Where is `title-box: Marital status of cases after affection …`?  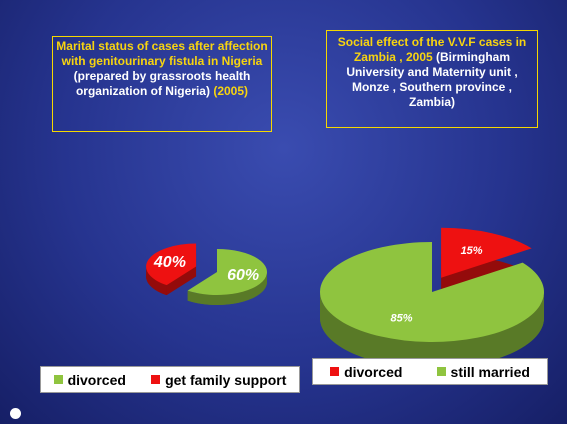
title-box: Marital status of cases after affection … is located at coordinates (162, 84).